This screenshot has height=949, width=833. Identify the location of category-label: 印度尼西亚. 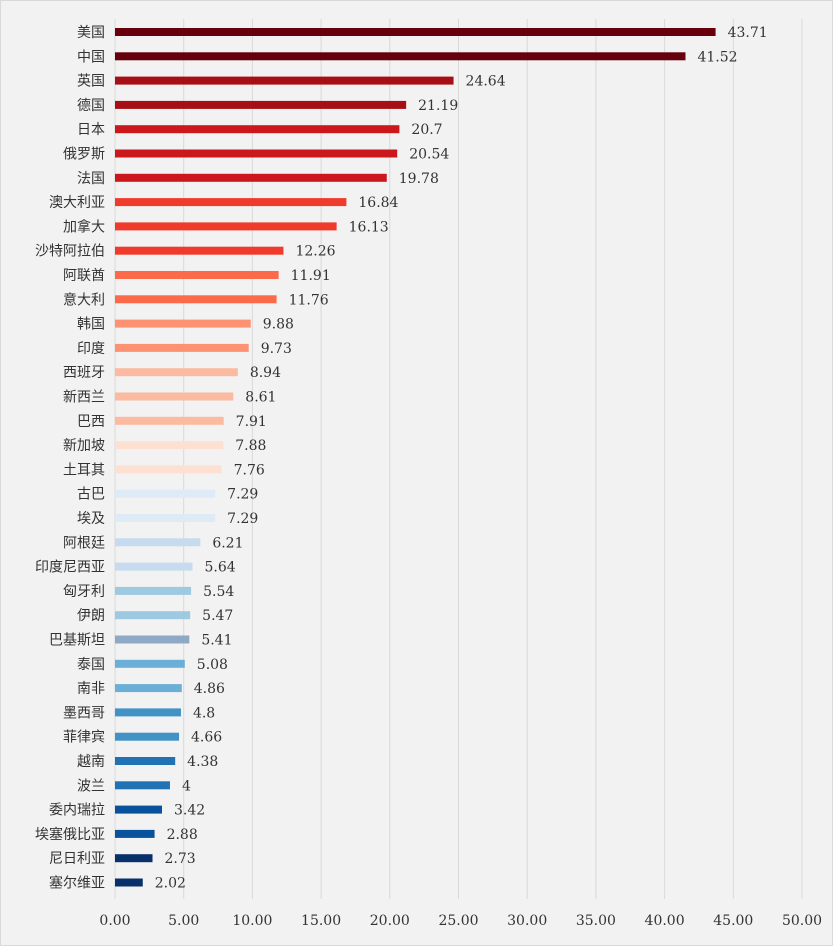
(70, 568).